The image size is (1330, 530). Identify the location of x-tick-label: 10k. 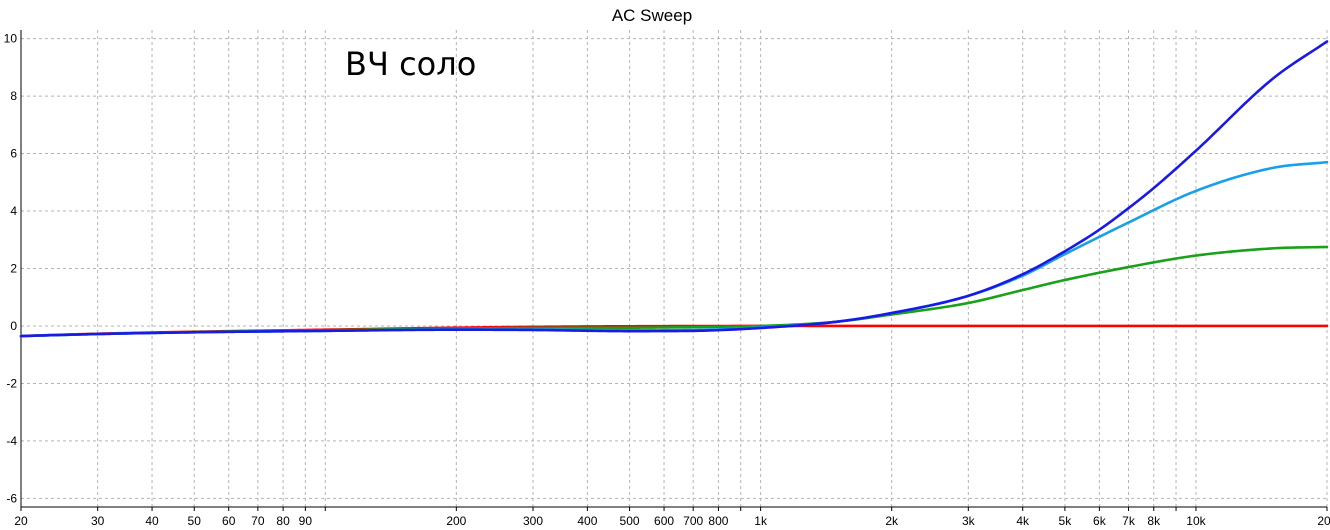
(1196, 521).